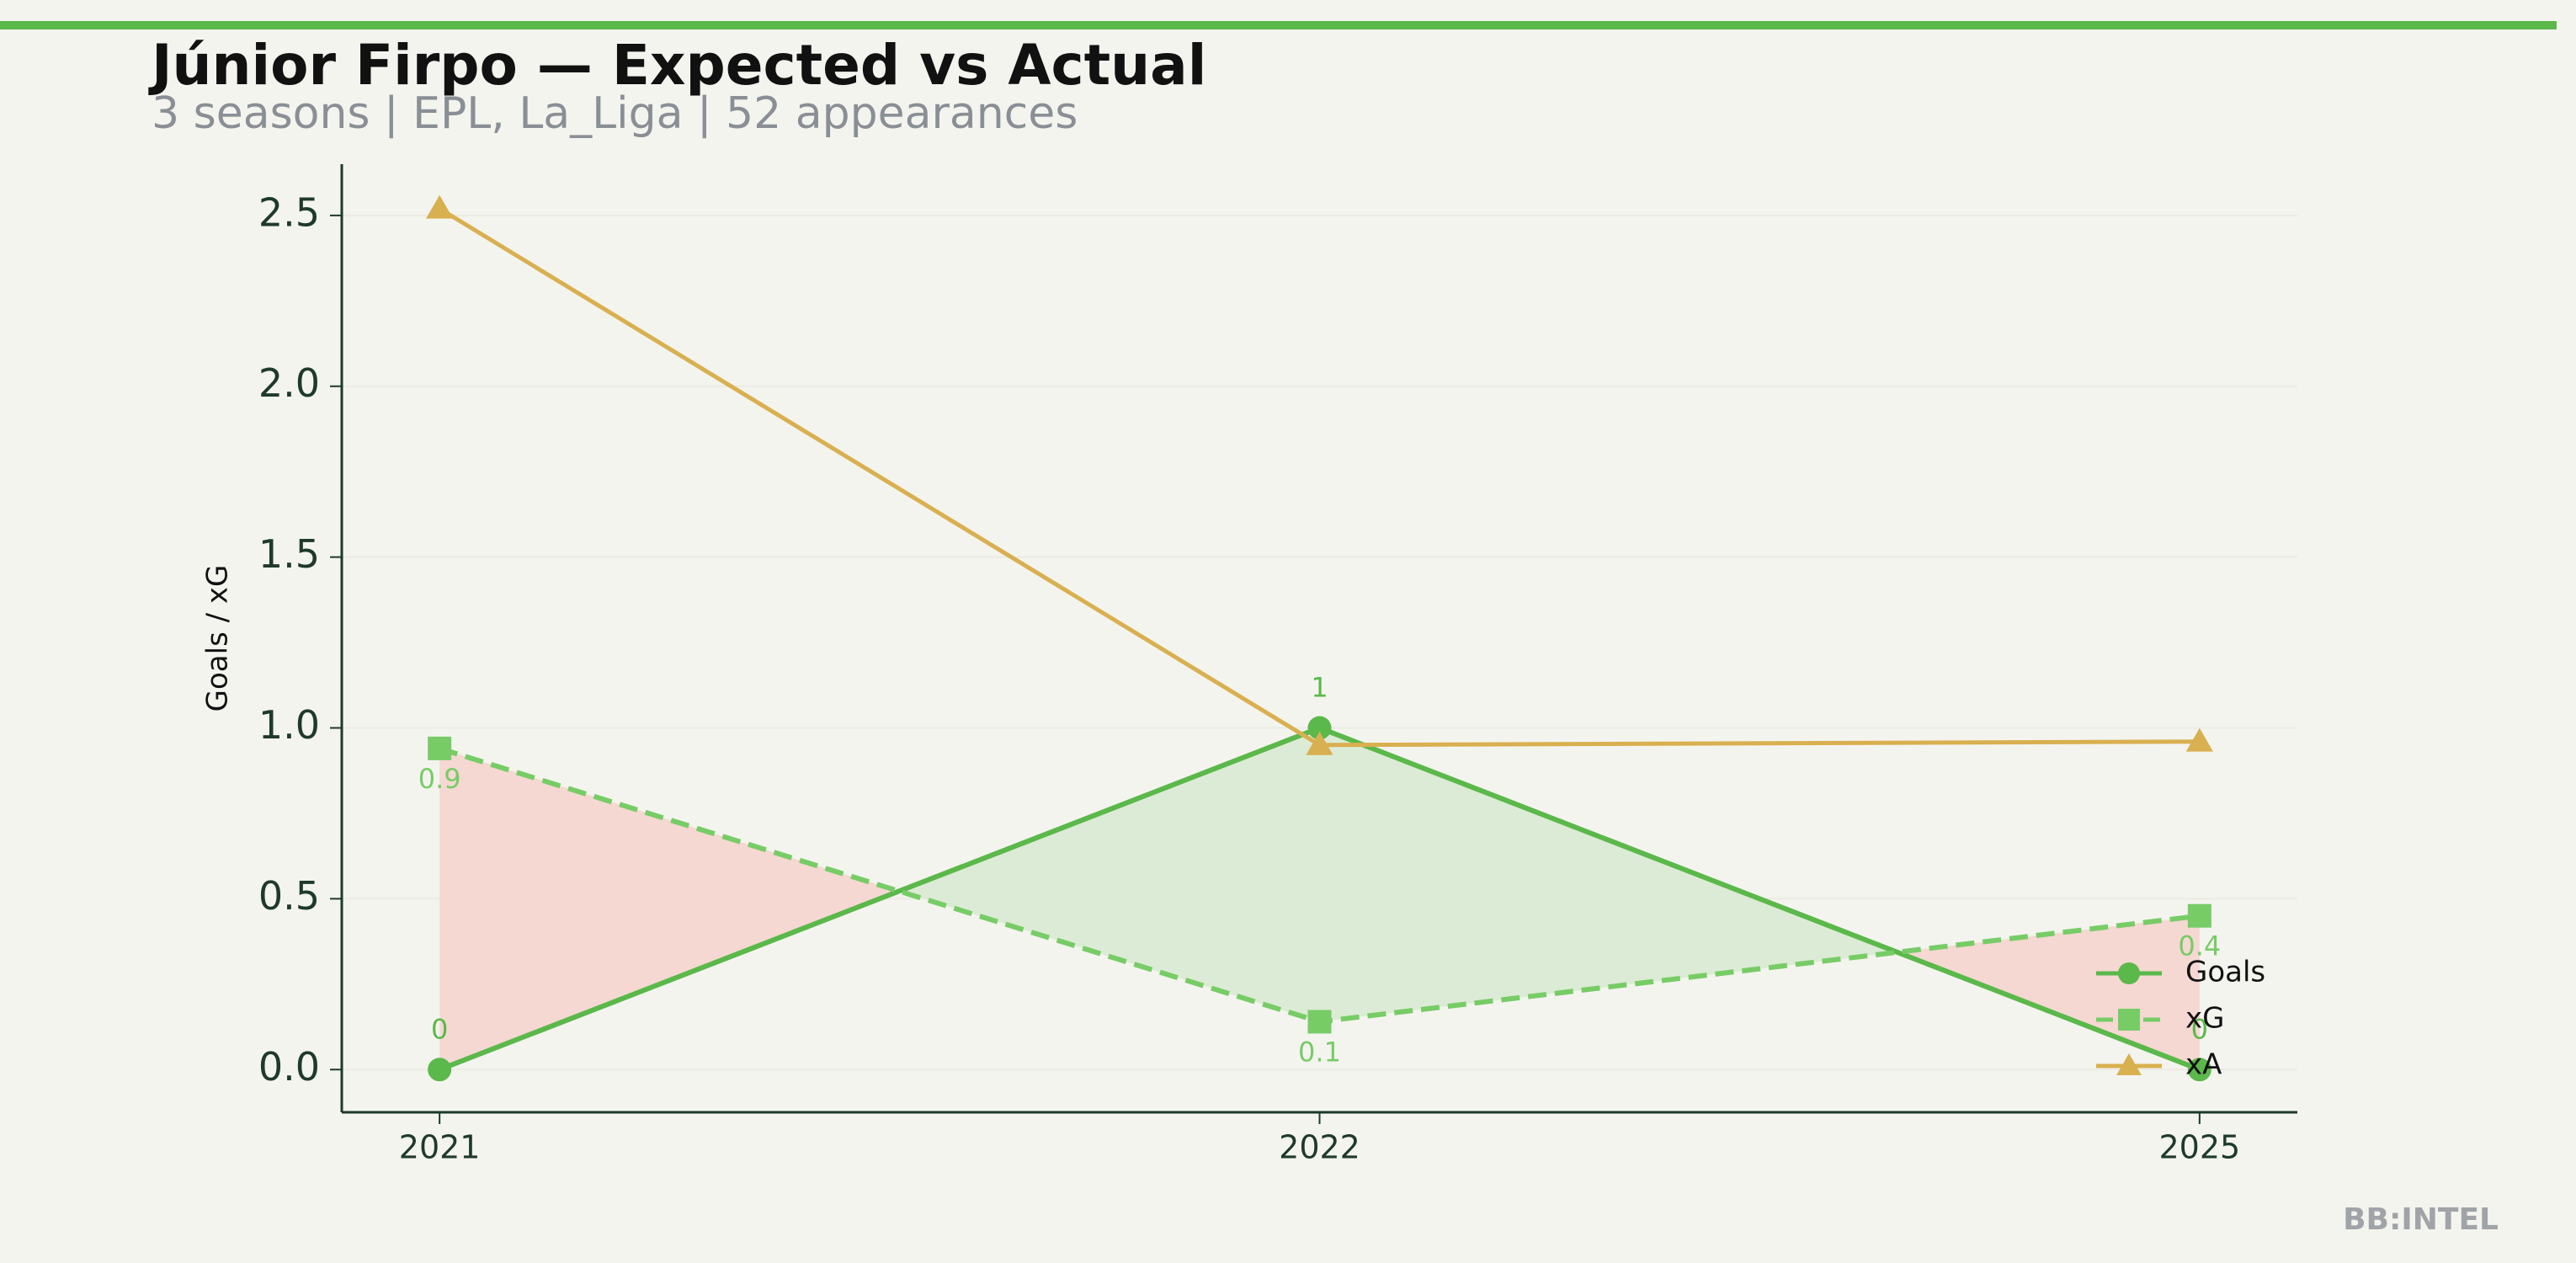  Describe the element at coordinates (289, 383) in the screenshot. I see `y-tick-label: 2.0` at that location.